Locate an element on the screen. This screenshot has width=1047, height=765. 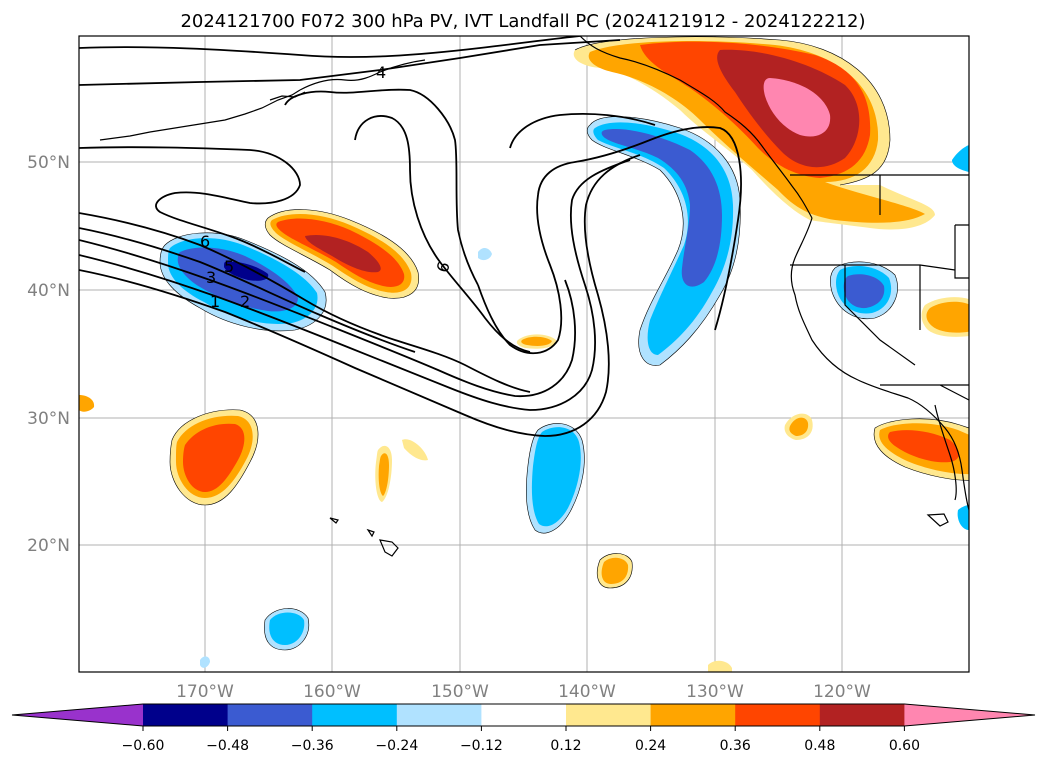
colorbar-extend-low is located at coordinates (77, 715).